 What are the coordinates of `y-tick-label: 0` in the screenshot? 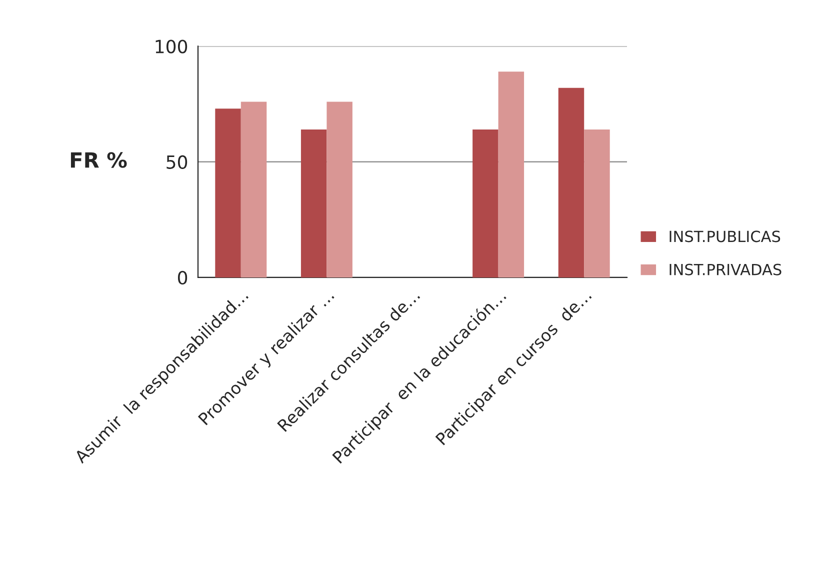 It's located at (183, 277).